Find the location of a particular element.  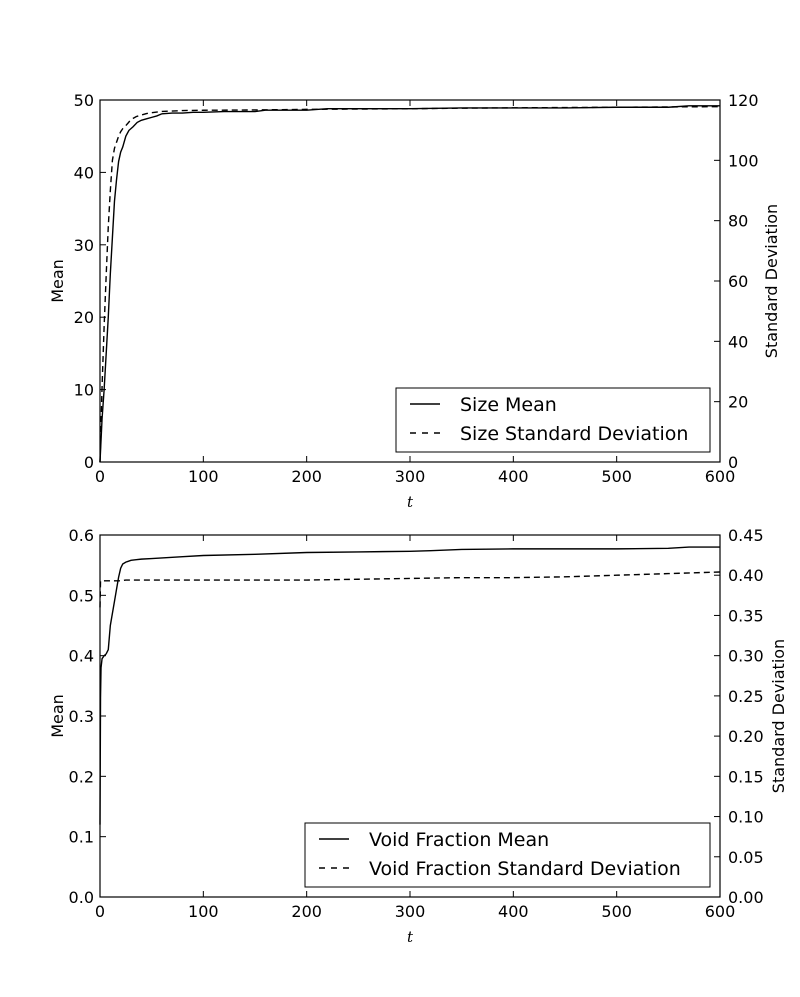

y2-tick-label: 0.00 is located at coordinates (746, 897).